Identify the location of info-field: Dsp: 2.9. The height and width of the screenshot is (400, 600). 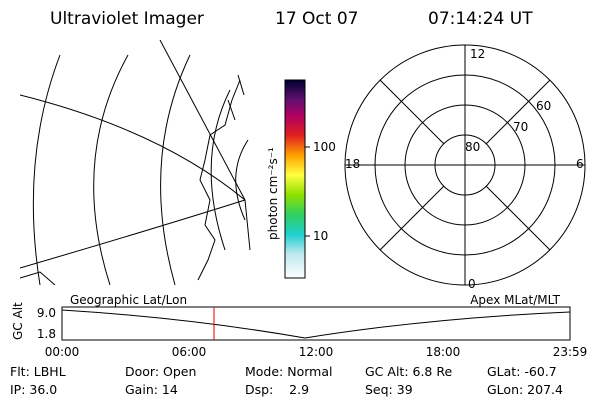
(277, 389).